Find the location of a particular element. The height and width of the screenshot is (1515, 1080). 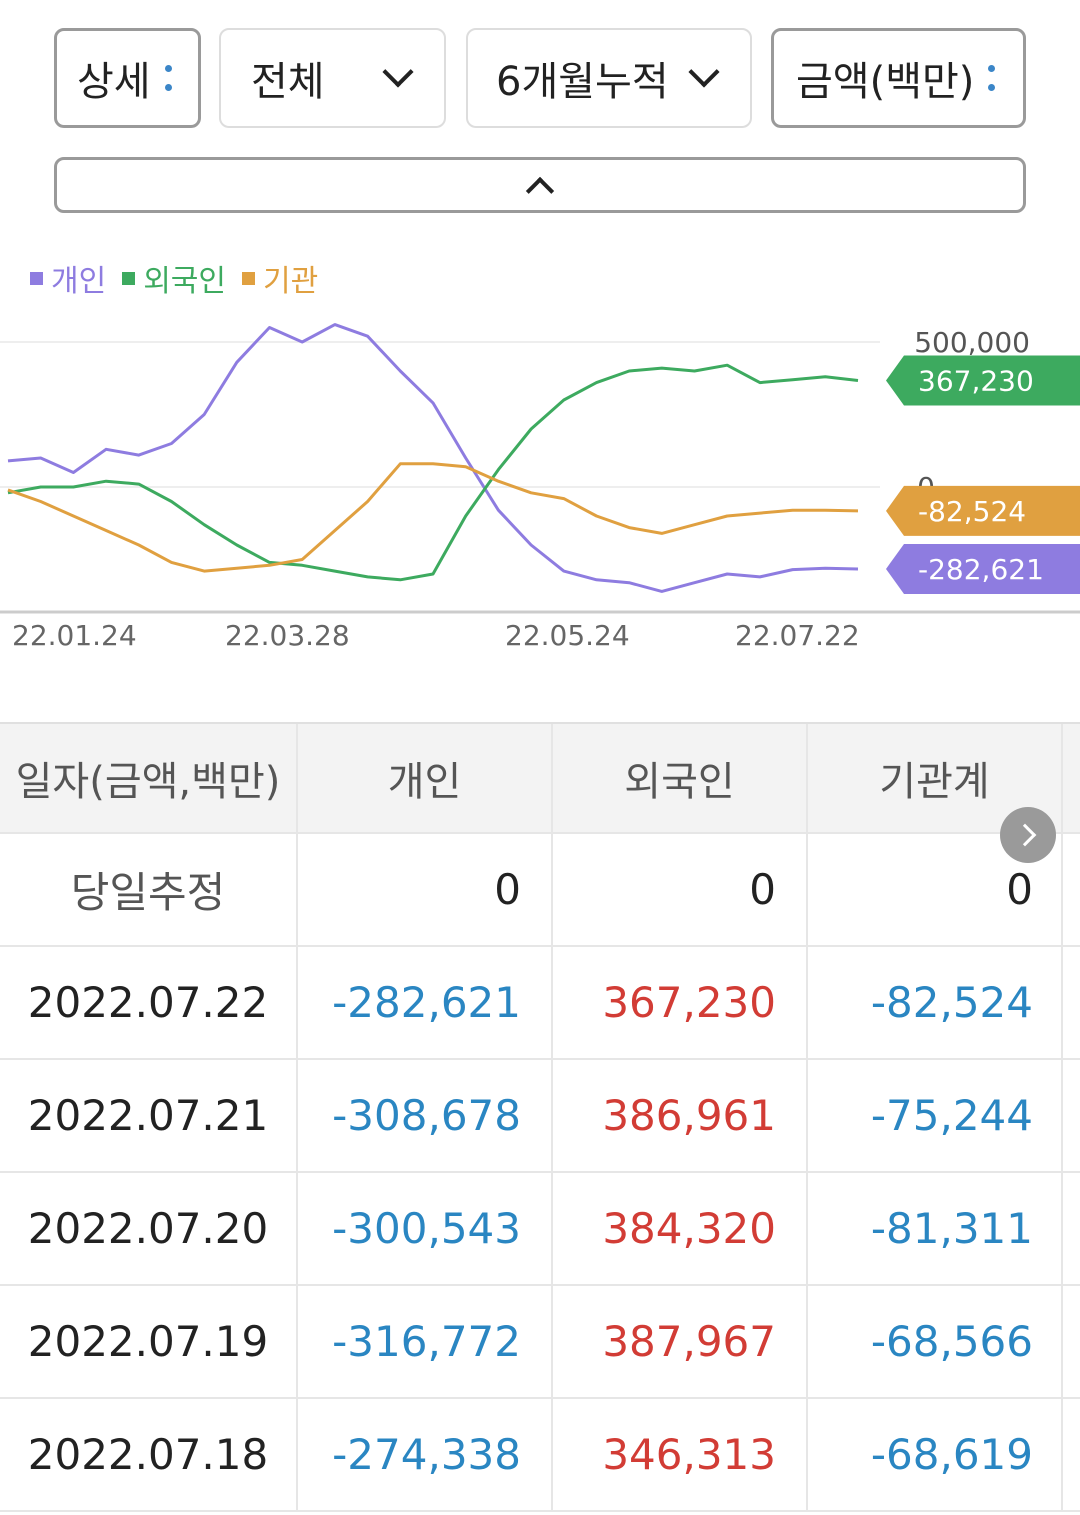

row-foreign: 0 is located at coordinates (680, 889).